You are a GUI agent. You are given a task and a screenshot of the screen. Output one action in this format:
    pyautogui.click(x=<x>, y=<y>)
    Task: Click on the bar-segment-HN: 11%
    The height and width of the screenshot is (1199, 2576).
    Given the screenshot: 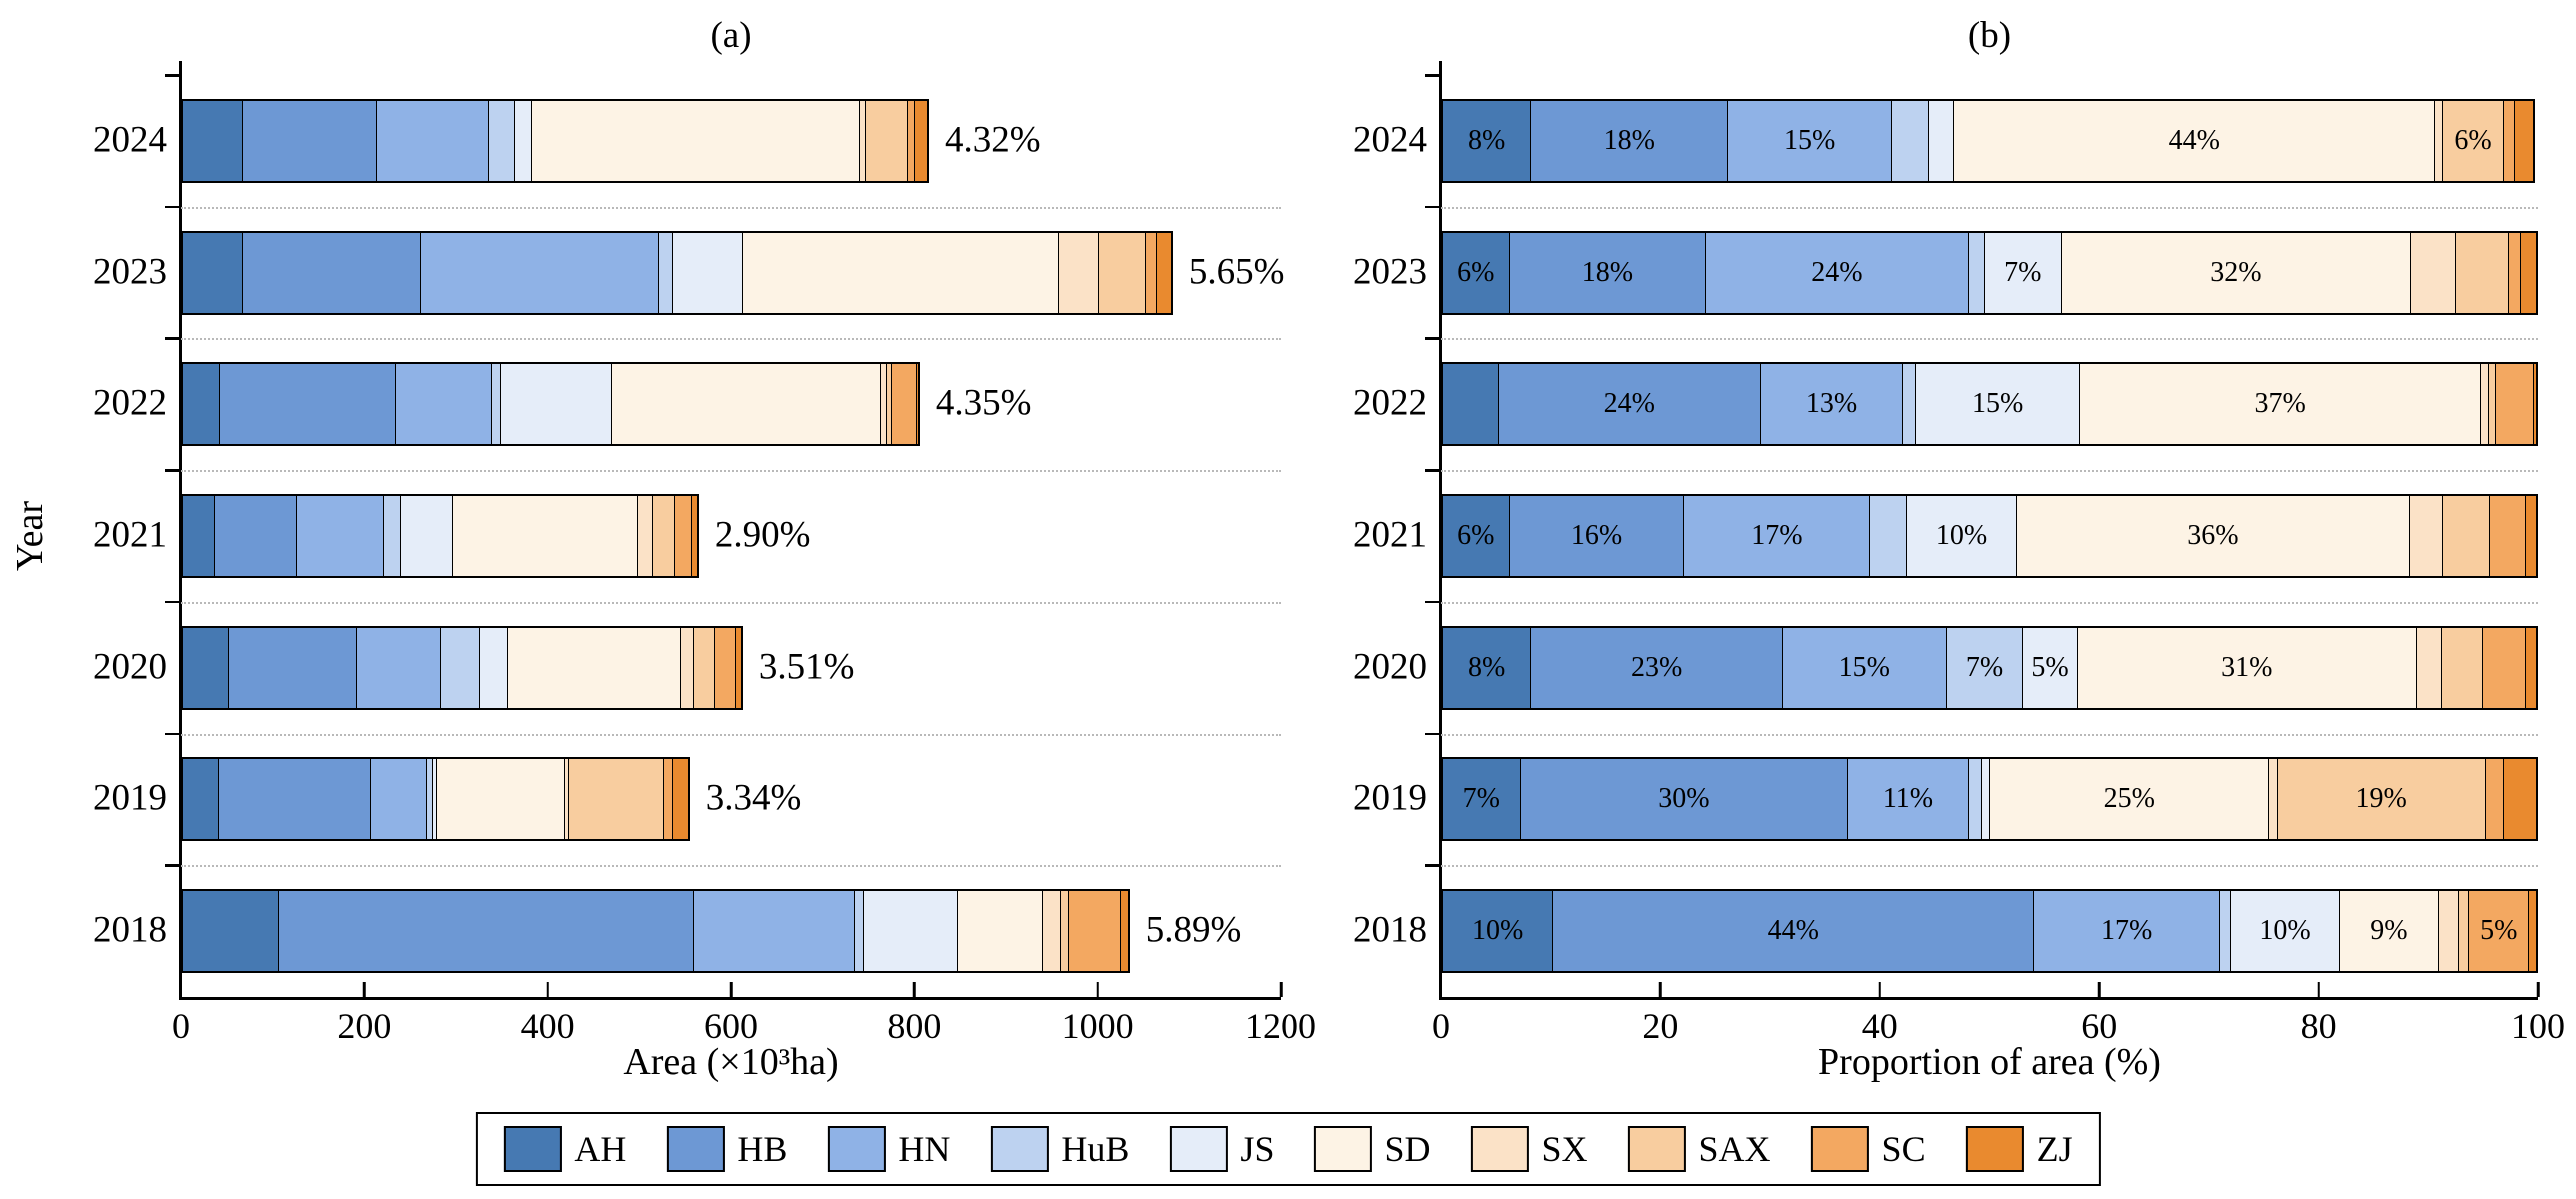 What is the action you would take?
    pyautogui.click(x=1908, y=799)
    